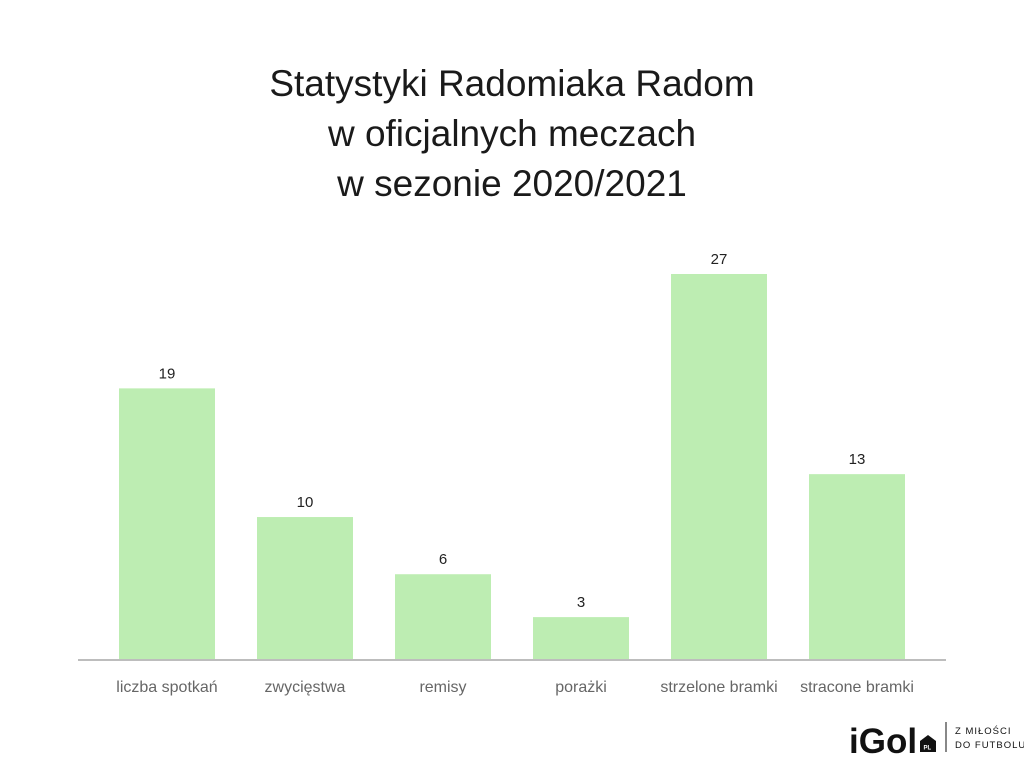 This screenshot has height=768, width=1024. Describe the element at coordinates (983, 731) in the screenshot. I see `logo-tagline-line1: Z MIŁOŚCI` at that location.